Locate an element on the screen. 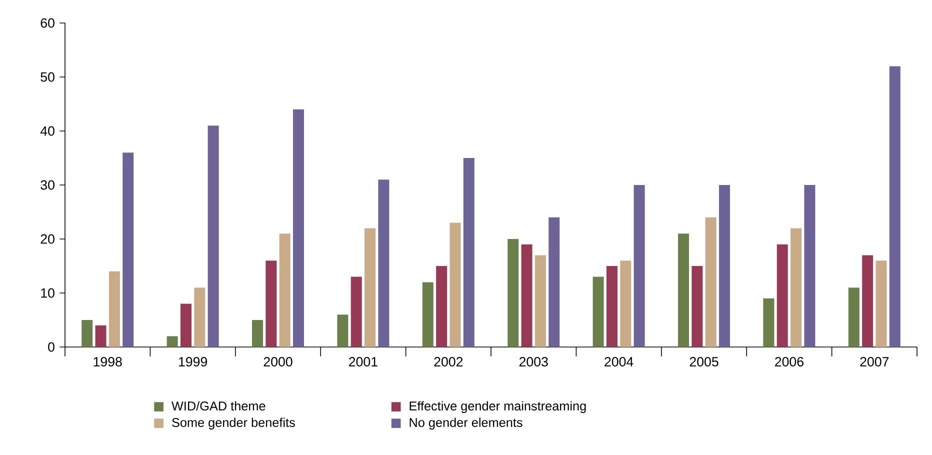 This screenshot has height=455, width=932. legend-label: Some gender benefits is located at coordinates (233, 424).